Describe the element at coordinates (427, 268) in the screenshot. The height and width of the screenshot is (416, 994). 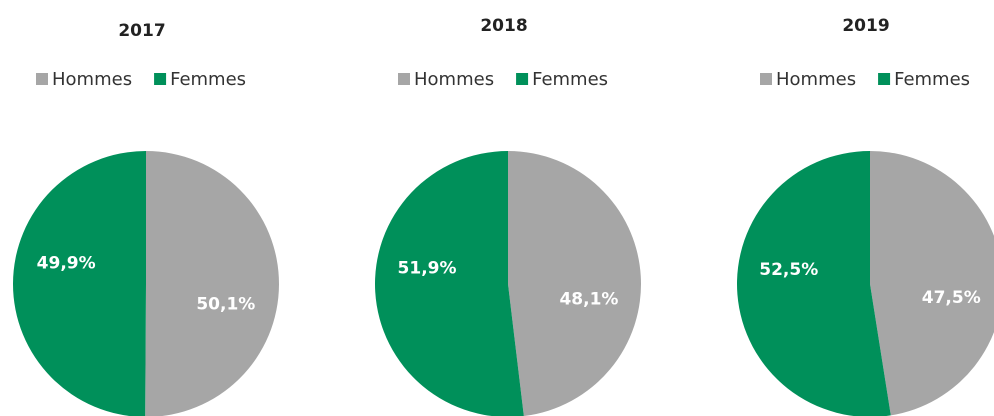
I see `data-label: 51,9%` at that location.